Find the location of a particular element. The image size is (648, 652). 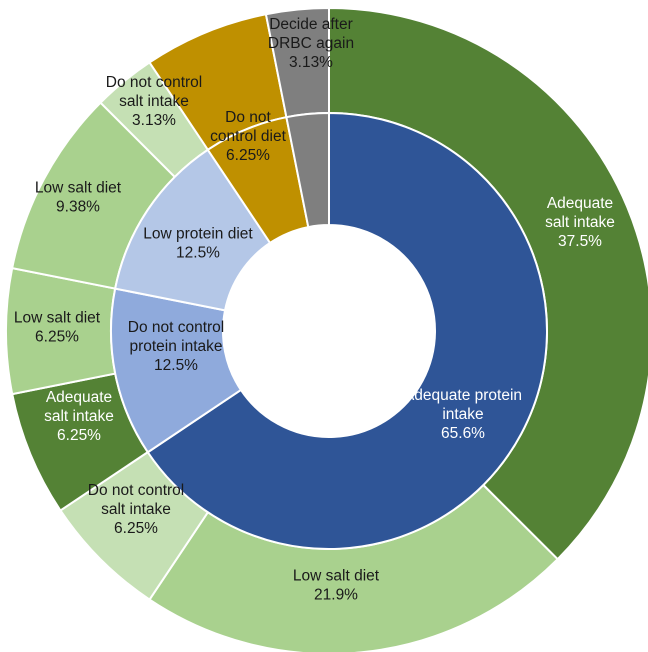

inner-ring-label-3-do-not-control-diet: Do not control diet 6.25% is located at coordinates (248, 136).